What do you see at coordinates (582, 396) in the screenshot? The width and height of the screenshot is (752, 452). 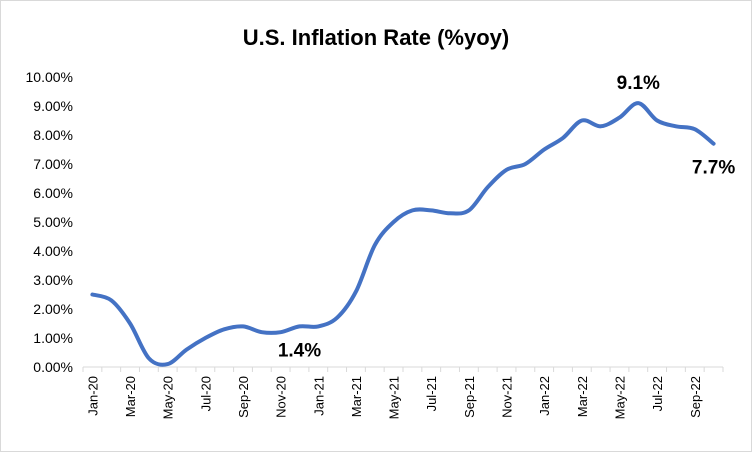 I see `x-tick-label: Mar-22` at bounding box center [582, 396].